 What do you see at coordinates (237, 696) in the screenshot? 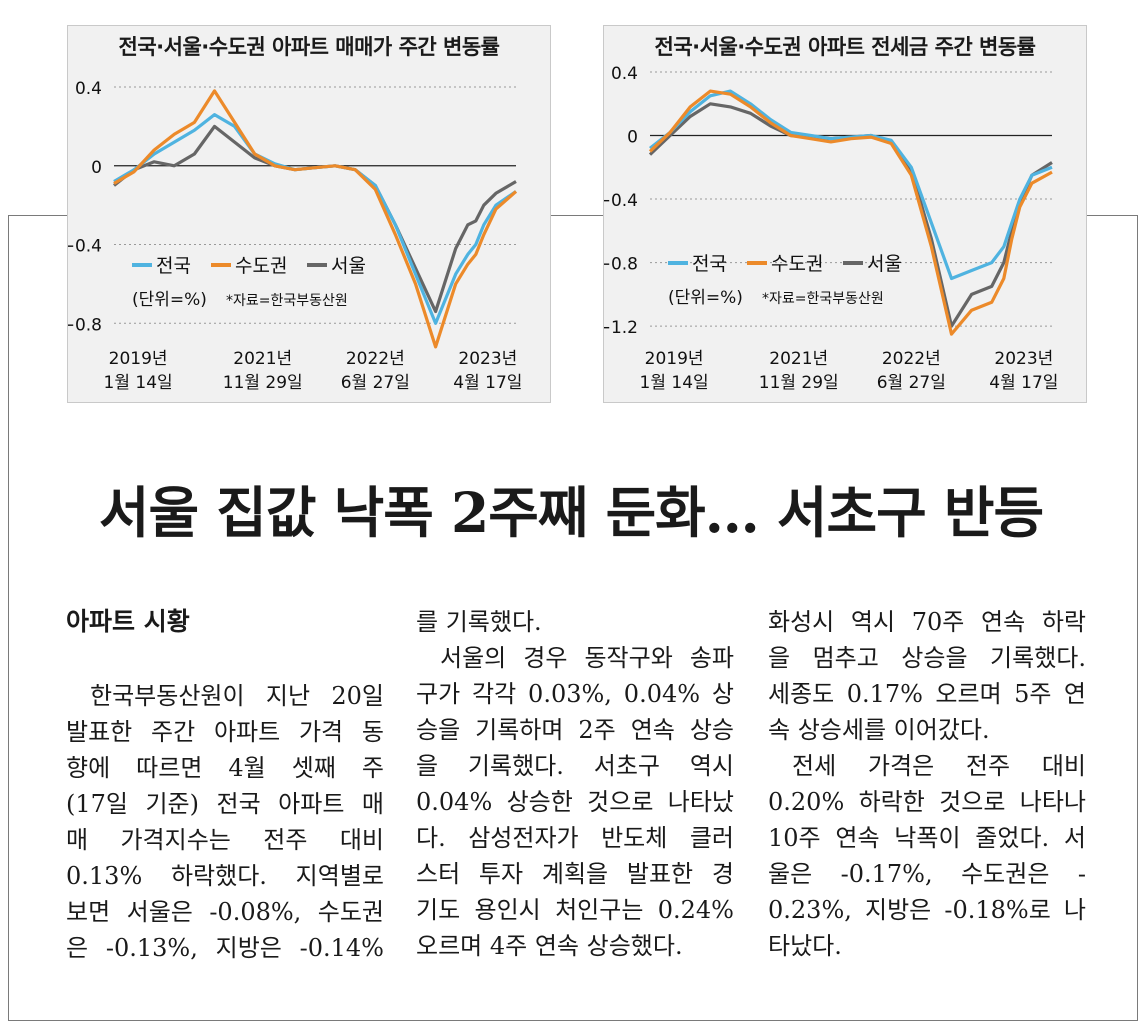
I see `article-line: 한국부동산원이 지난 20일` at bounding box center [237, 696].